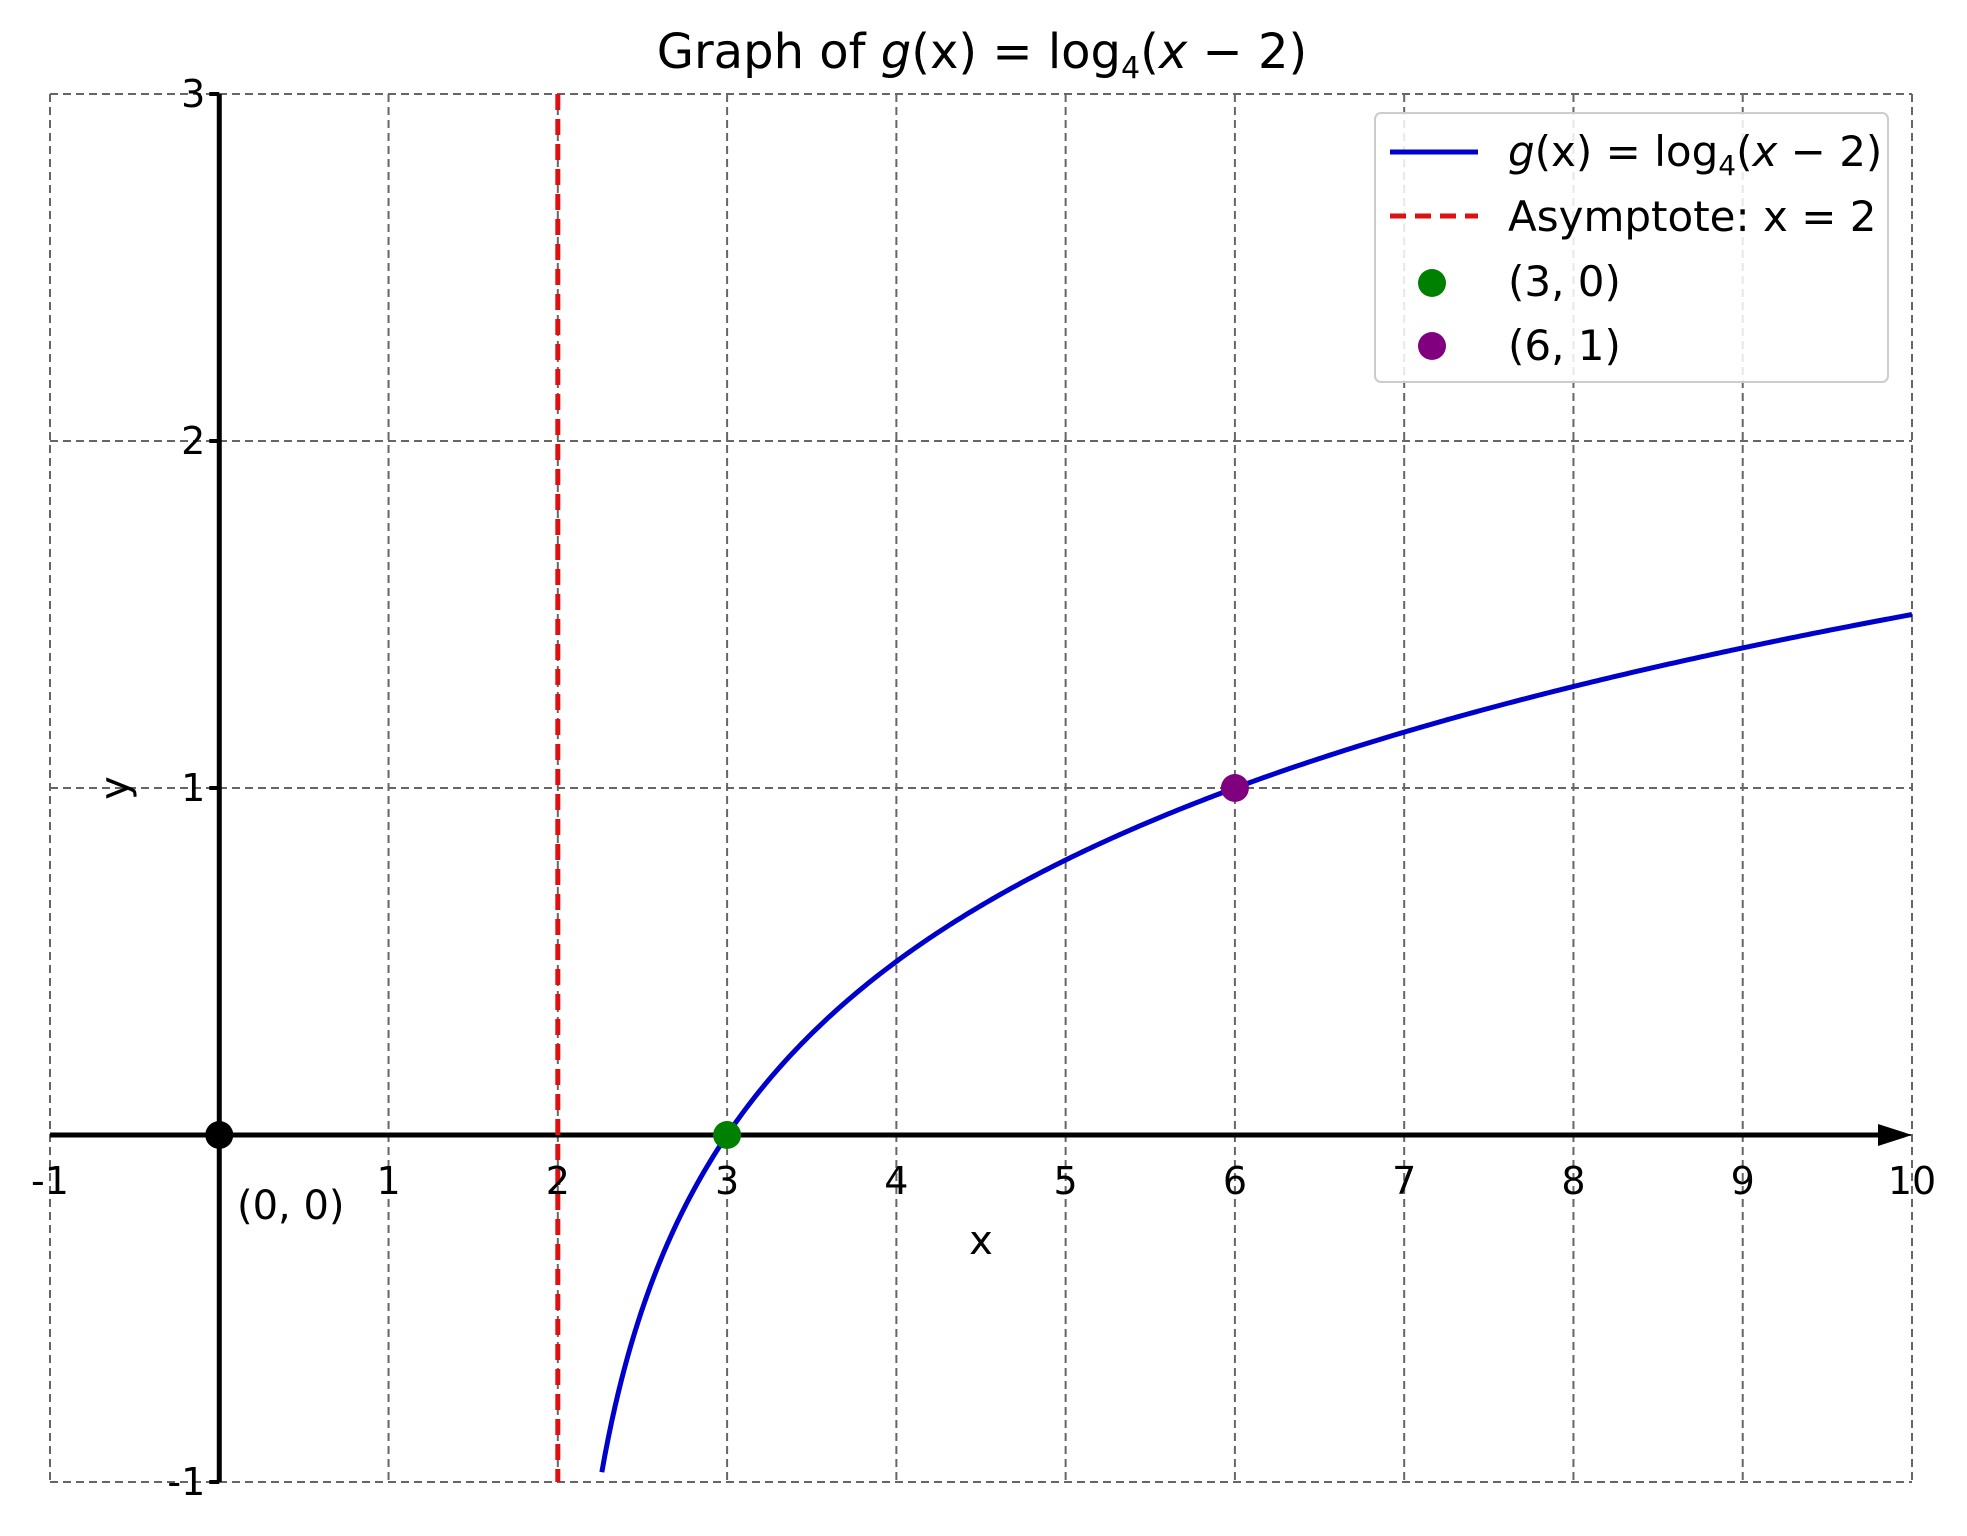 This screenshot has width=1967, height=1536. Describe the element at coordinates (1404, 1181) in the screenshot. I see `x-tick-label-7: 7` at that location.